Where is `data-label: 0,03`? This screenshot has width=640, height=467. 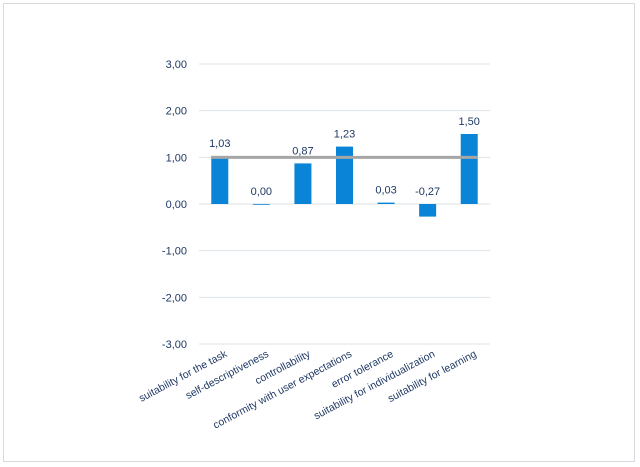 data-label: 0,03 is located at coordinates (385, 191).